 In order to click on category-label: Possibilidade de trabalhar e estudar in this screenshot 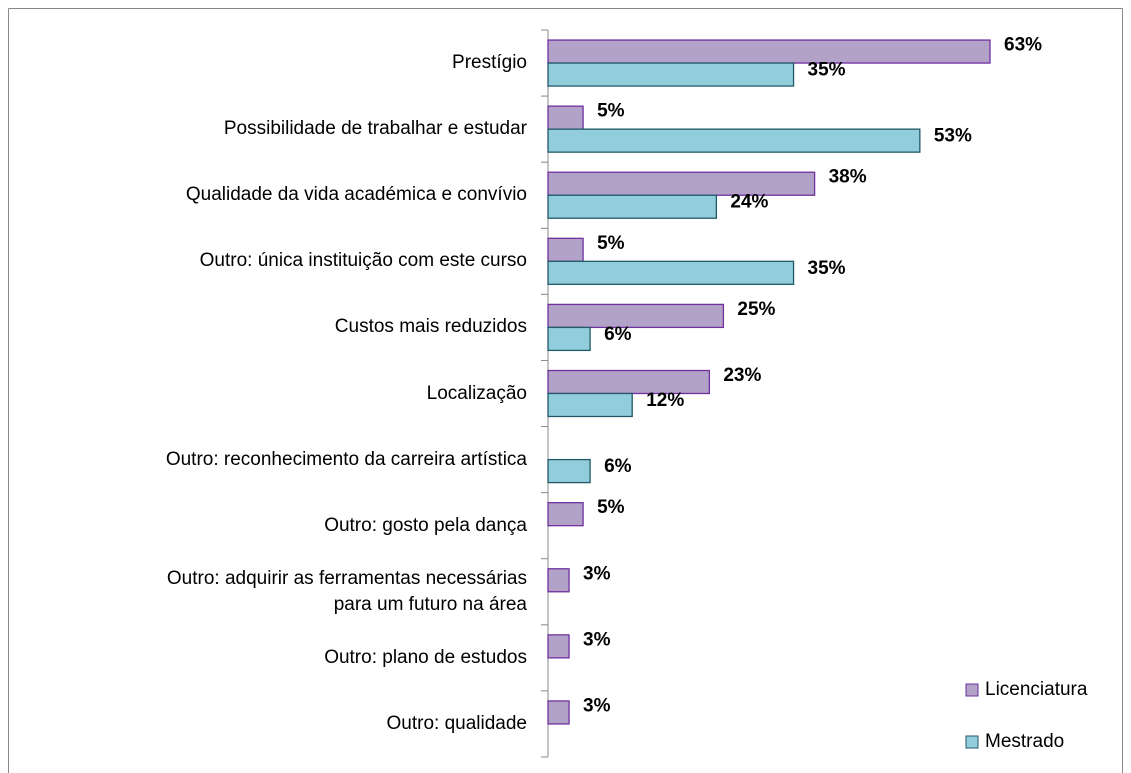, I will do `click(375, 129)`.